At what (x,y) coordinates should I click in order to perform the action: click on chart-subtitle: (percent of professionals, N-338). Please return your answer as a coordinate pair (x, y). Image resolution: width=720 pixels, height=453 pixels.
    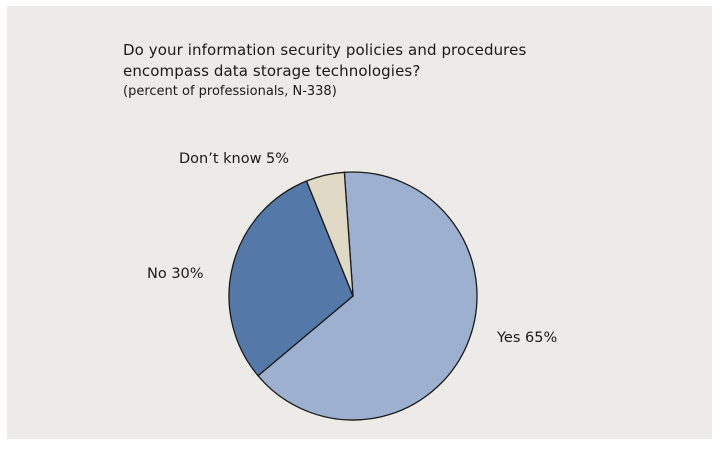
    Looking at the image, I should click on (230, 91).